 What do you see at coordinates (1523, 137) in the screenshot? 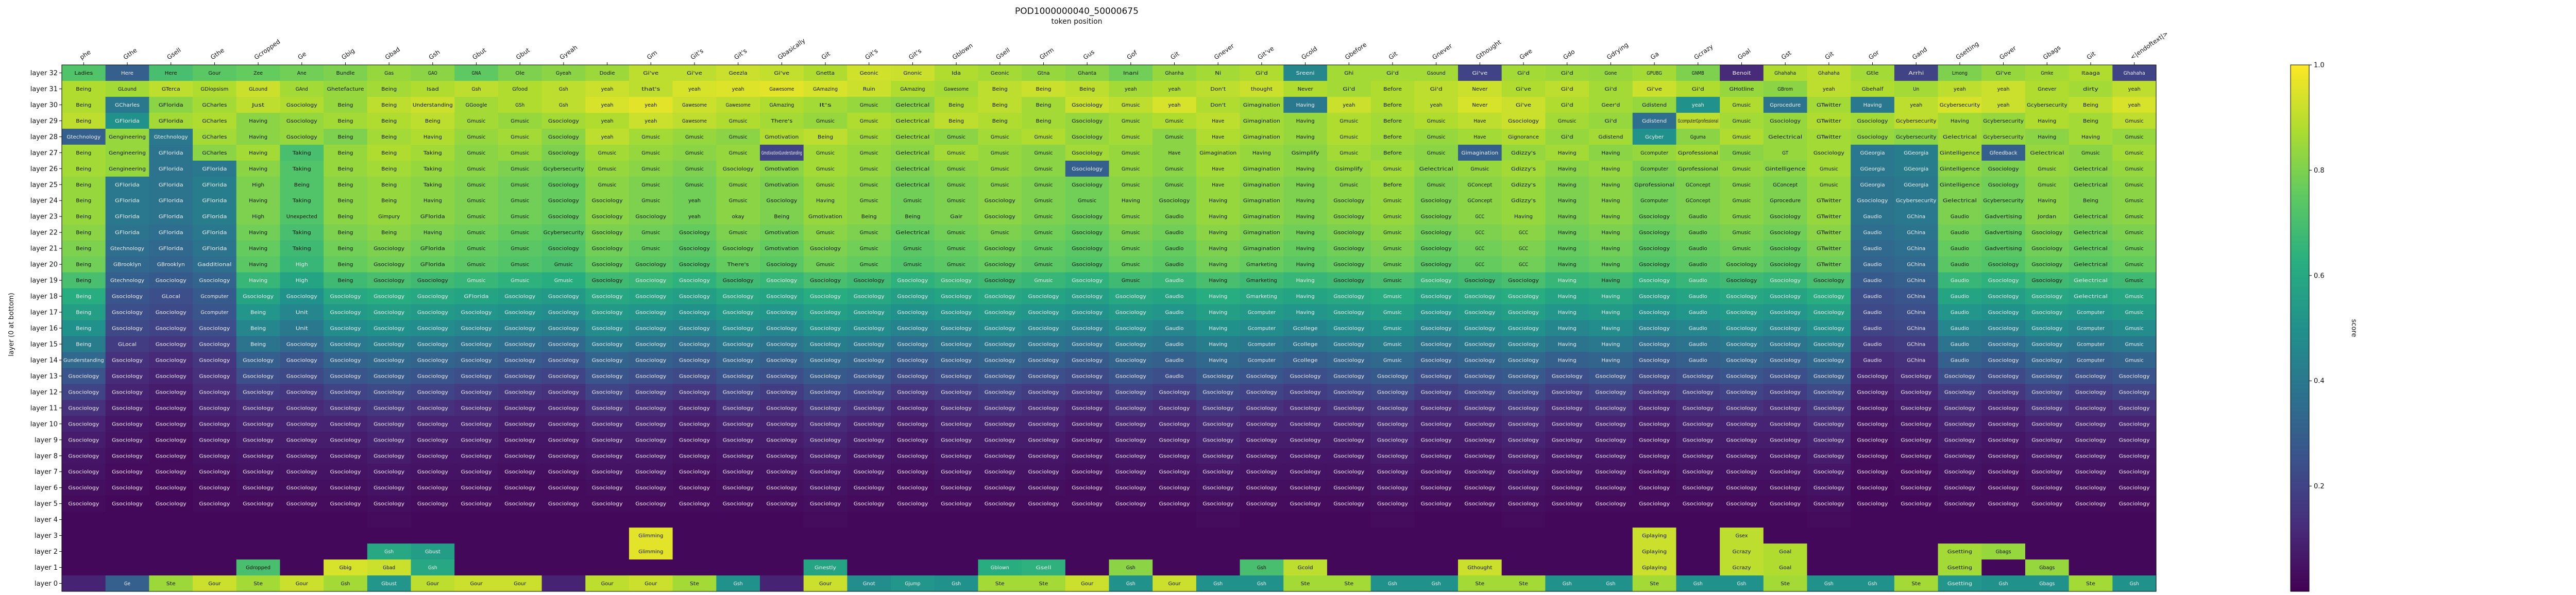
I see `cell-label: Gignorance` at bounding box center [1523, 137].